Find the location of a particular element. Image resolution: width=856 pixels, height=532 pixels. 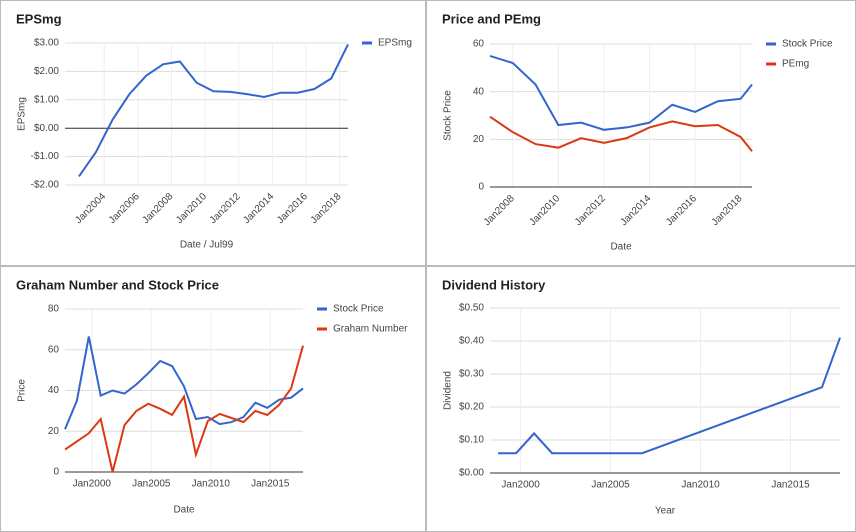

y-axis-label: Price is located at coordinates (22, 390).